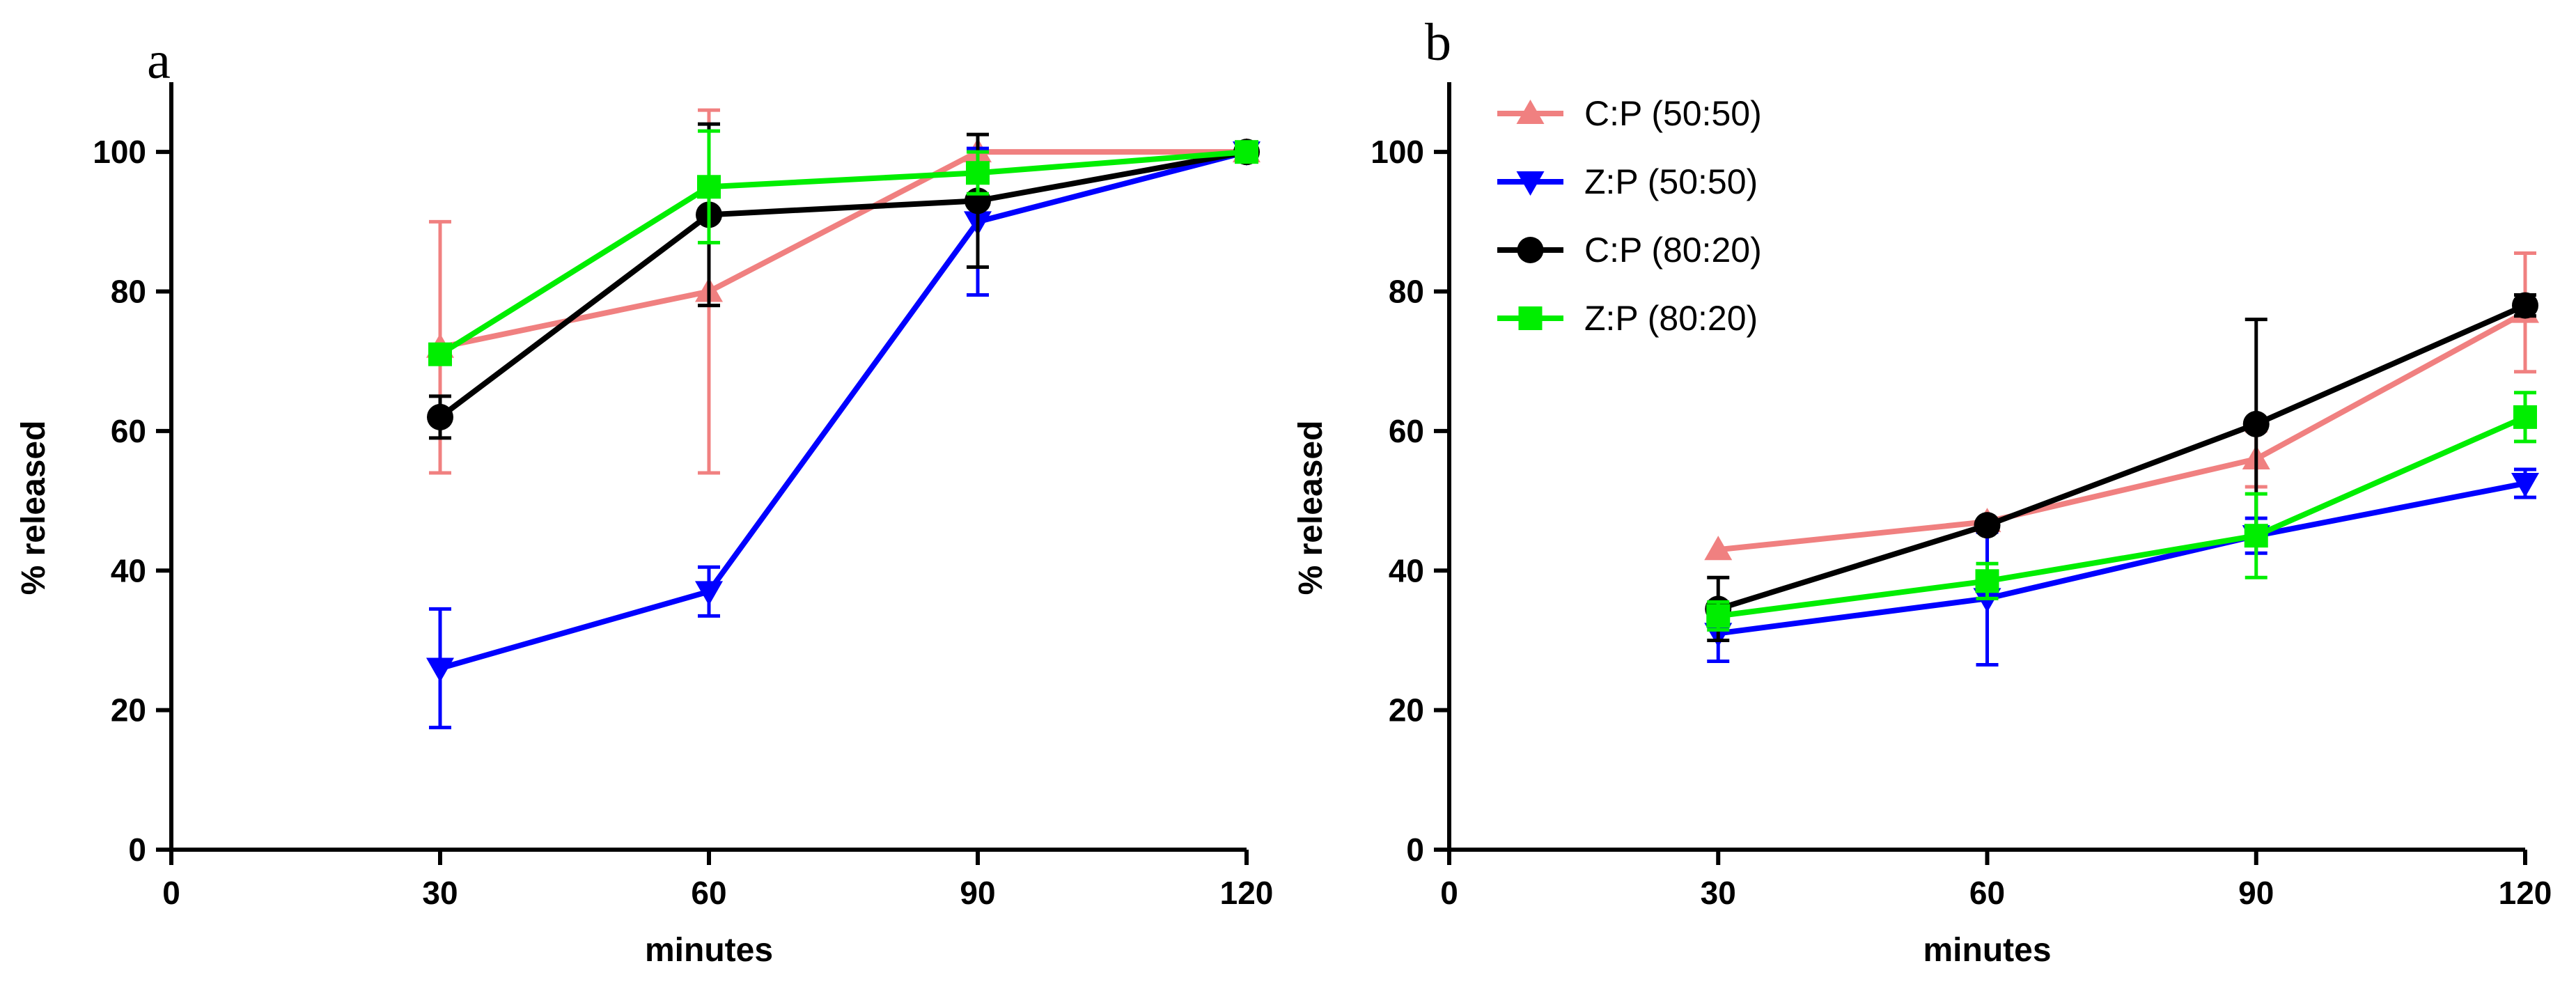 This screenshot has width=2576, height=982. I want to click on legend-label: Z:P (80:20), so click(1671, 318).